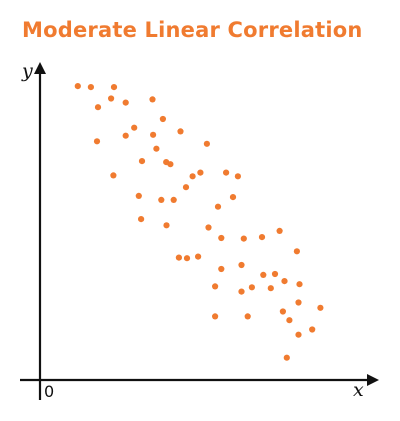 The image size is (400, 421). I want to click on x-axis-label: x, so click(358, 390).